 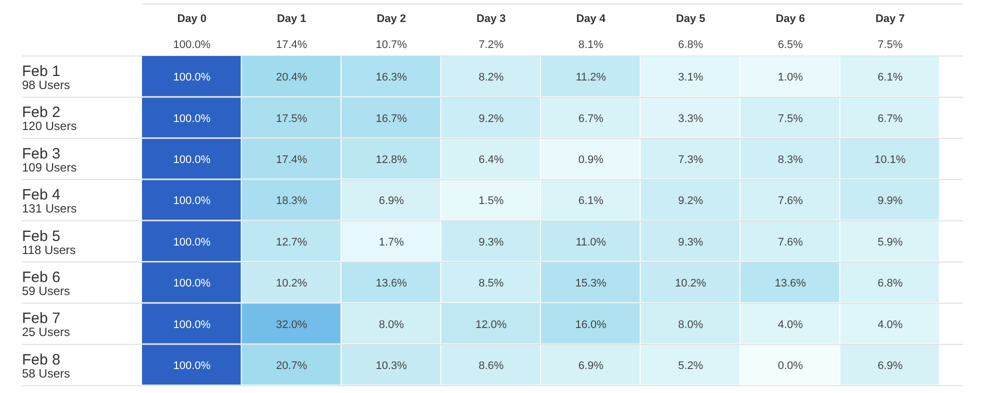 What do you see at coordinates (292, 242) in the screenshot?
I see `data-label: 12.7%` at bounding box center [292, 242].